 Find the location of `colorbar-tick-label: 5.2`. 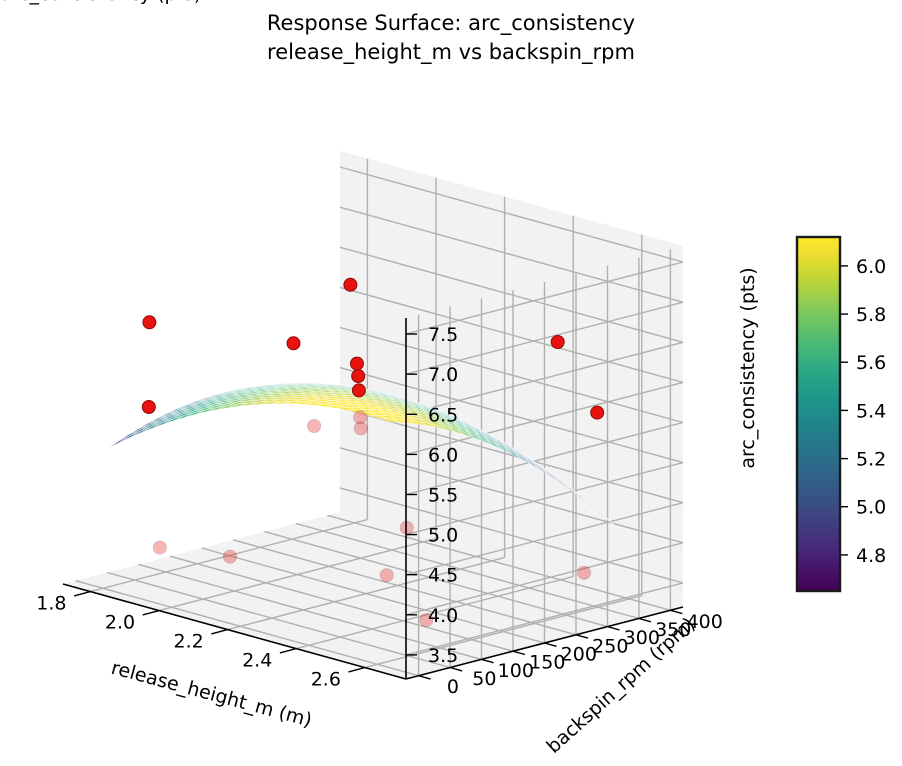

colorbar-tick-label: 5.2 is located at coordinates (871, 460).